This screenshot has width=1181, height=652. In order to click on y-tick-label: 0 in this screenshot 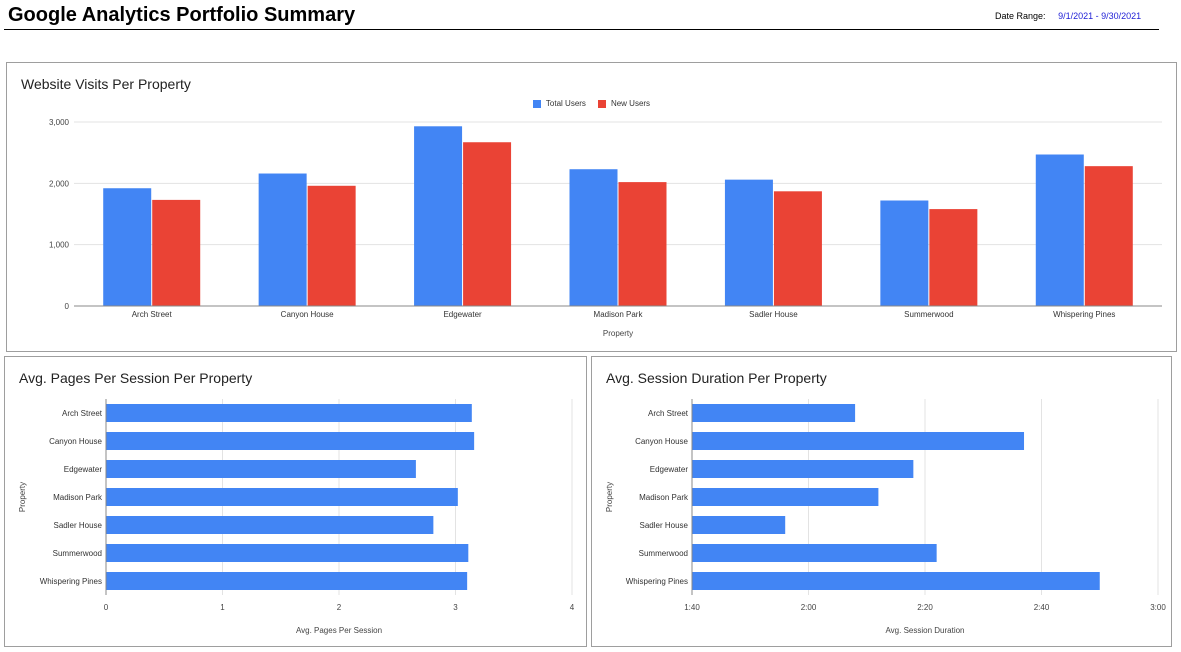, I will do `click(67, 306)`.